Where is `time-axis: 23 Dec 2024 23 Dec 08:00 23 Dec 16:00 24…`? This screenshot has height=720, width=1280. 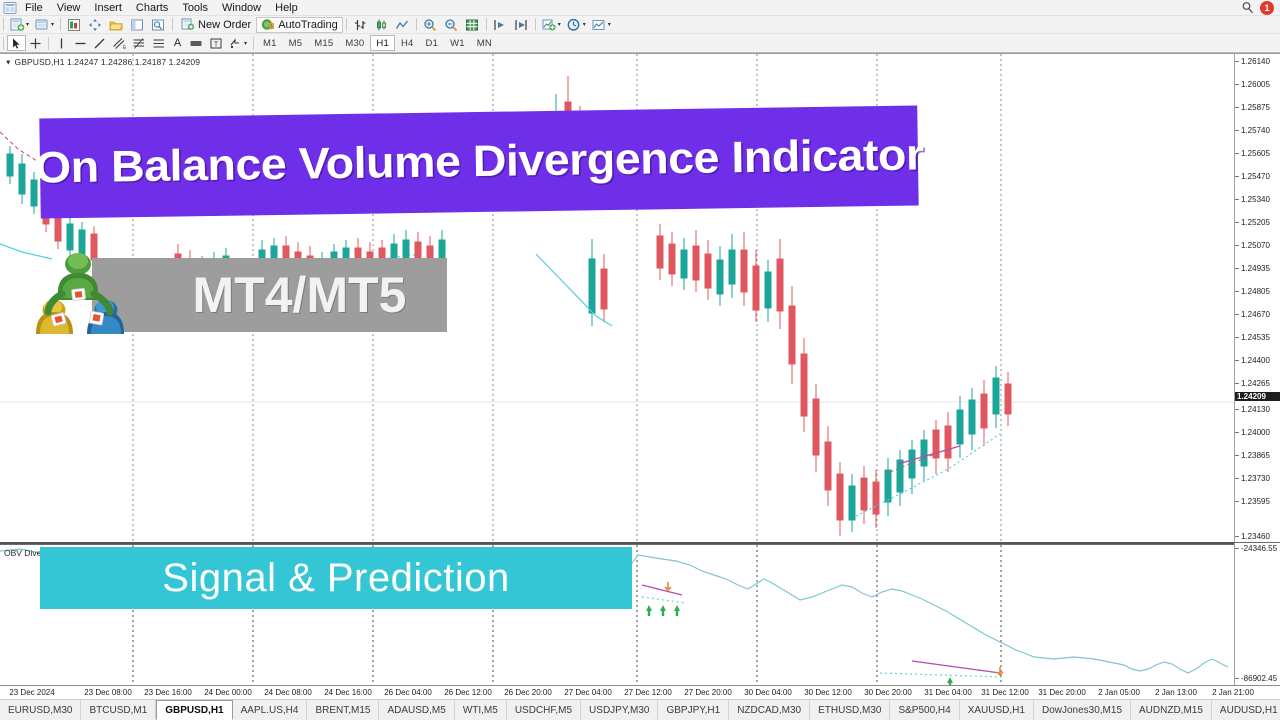
time-axis: 23 Dec 2024 23 Dec 08:00 23 Dec 16:00 24… is located at coordinates (640, 692).